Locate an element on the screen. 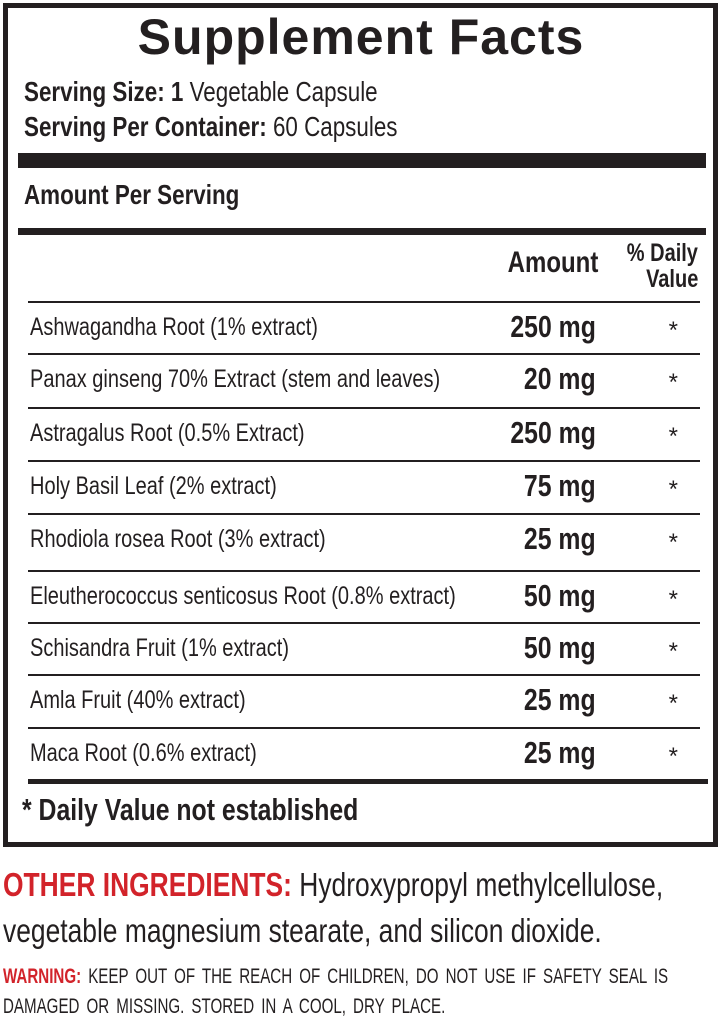  ingredient-name: Amla Fruit (40% extract) is located at coordinates (165, 700).